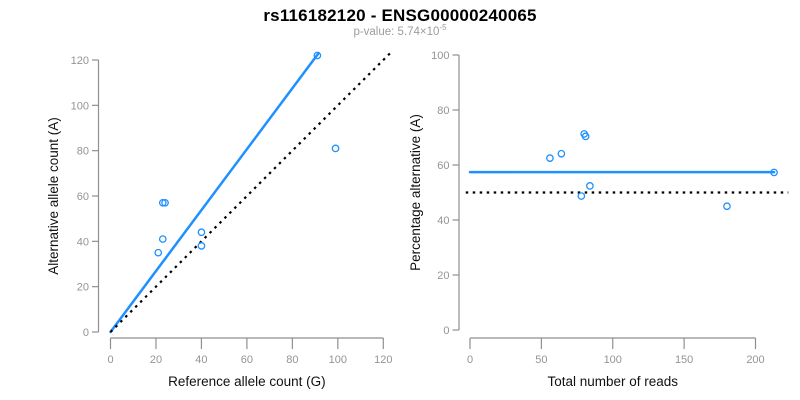  I want to click on plot-subtitle: p-value: 5.74×10-5, so click(400, 30).